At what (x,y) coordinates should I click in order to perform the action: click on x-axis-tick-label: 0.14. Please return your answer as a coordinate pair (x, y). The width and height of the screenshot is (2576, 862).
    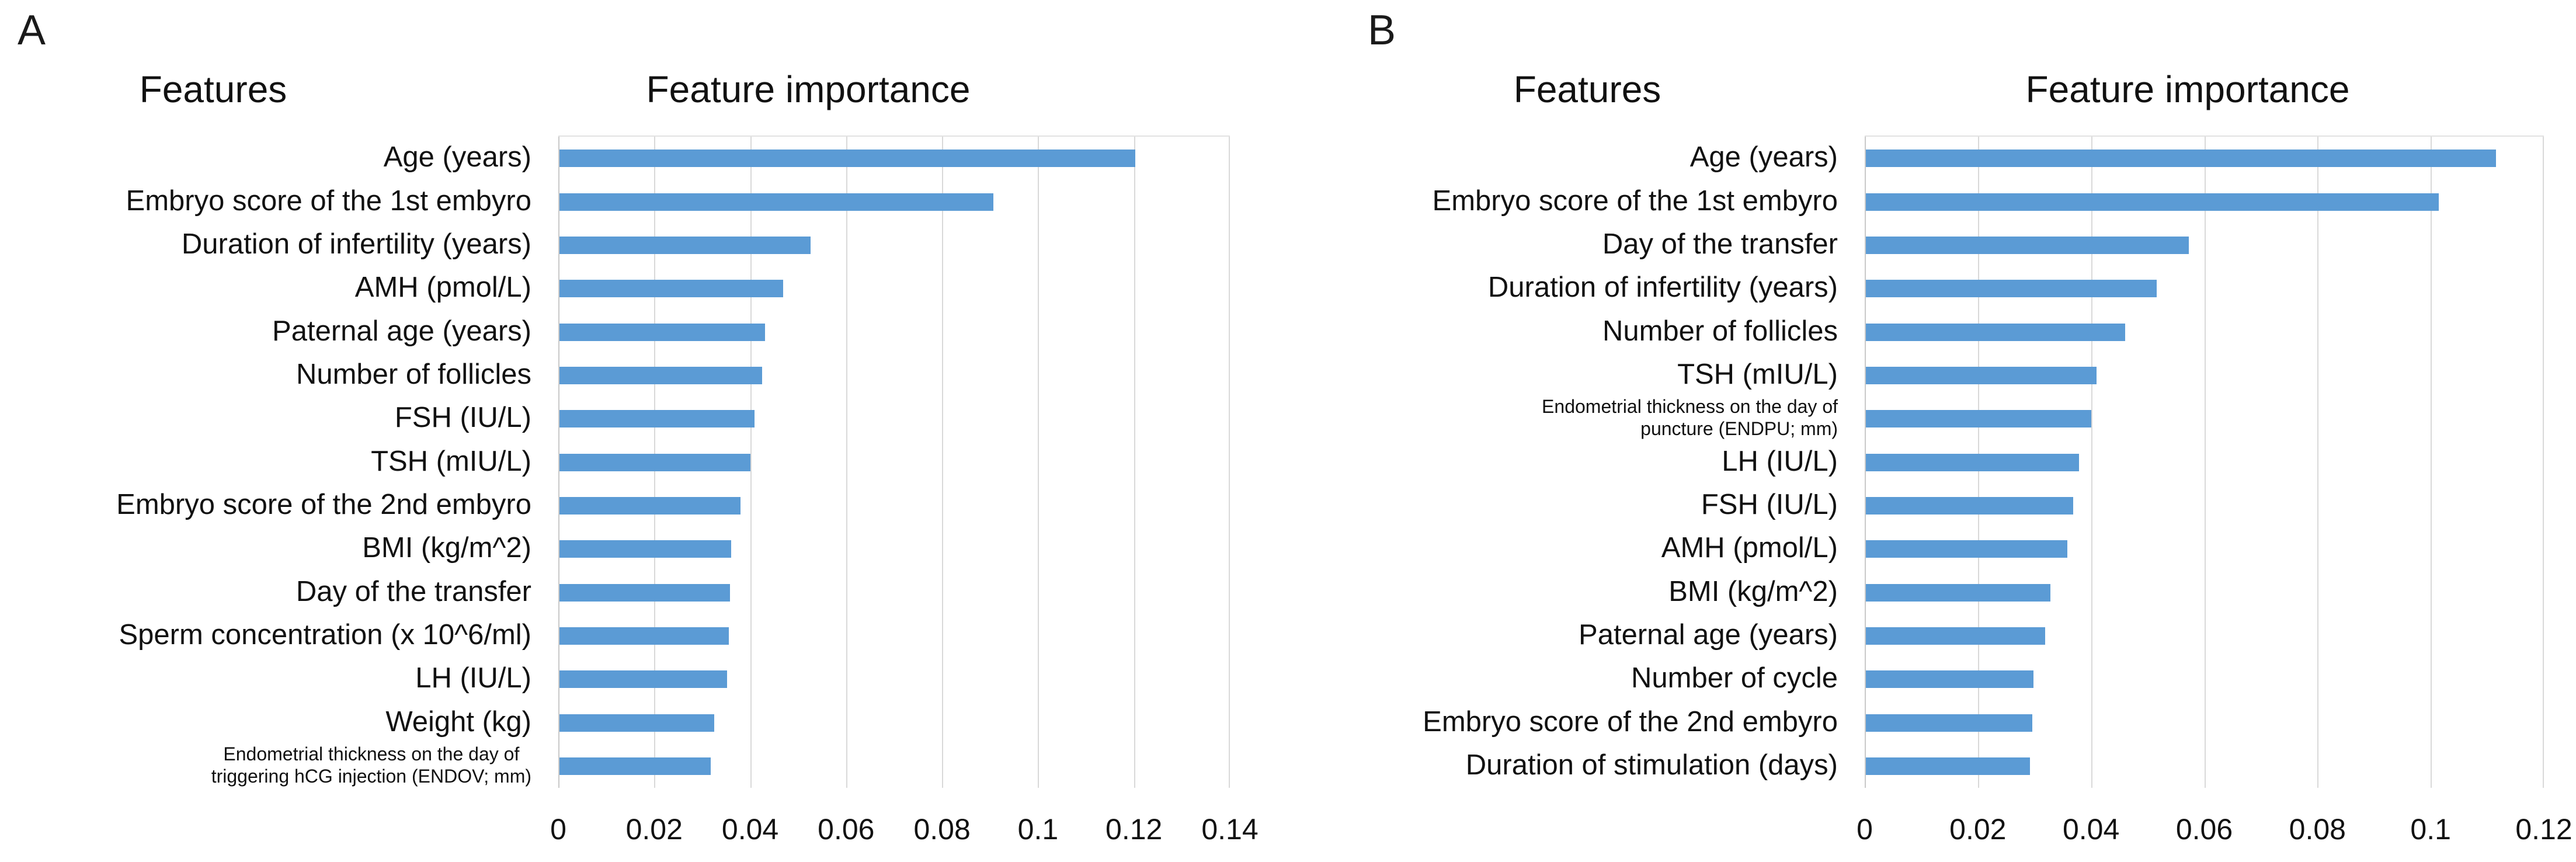
    Looking at the image, I should click on (1230, 830).